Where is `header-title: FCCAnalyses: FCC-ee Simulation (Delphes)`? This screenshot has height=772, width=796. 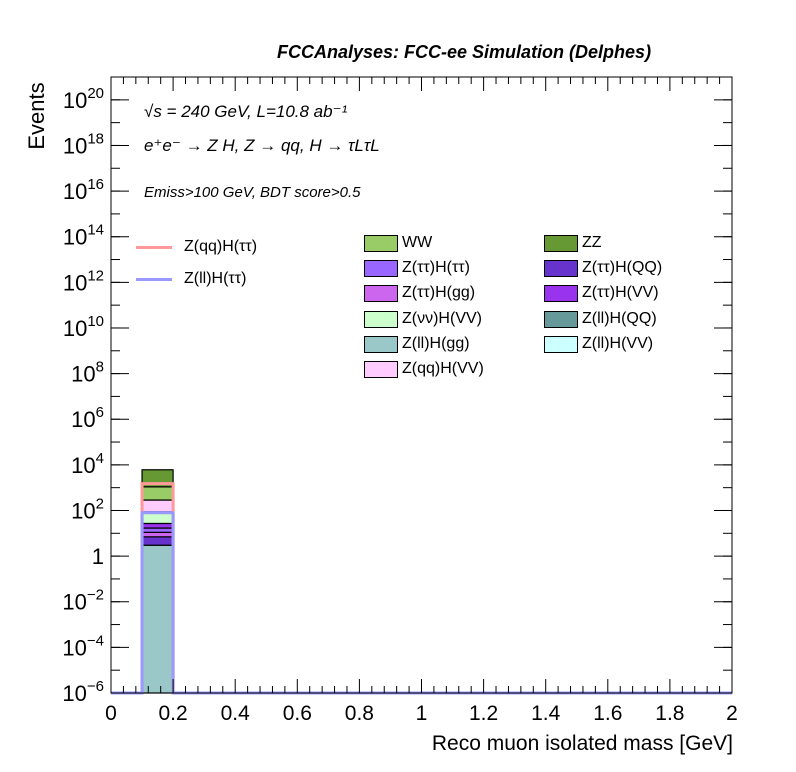 header-title: FCCAnalyses: FCC-ee Simulation (Delphes) is located at coordinates (464, 52).